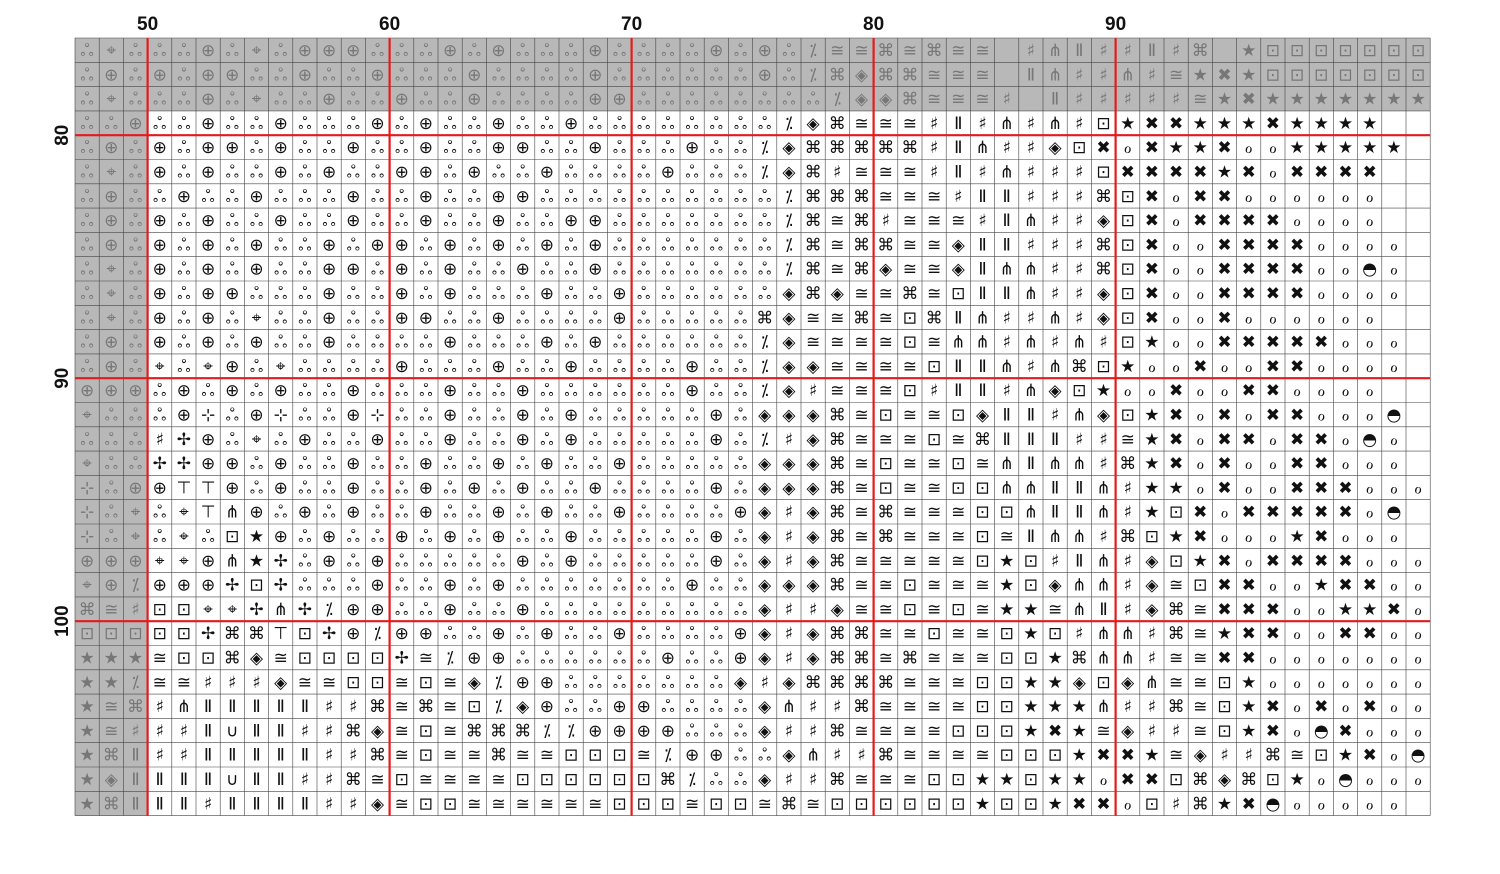 The width and height of the screenshot is (1500, 874). Describe the element at coordinates (232, 780) in the screenshot. I see `stitch-symbol: ∪` at that location.